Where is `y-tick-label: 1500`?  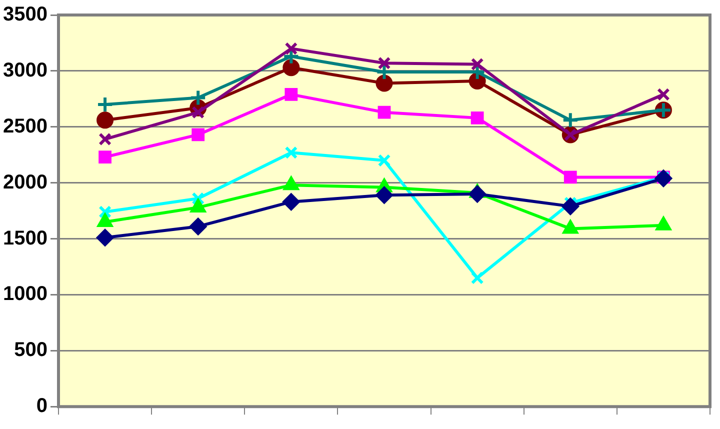 y-tick-label: 1500 is located at coordinates (25, 238).